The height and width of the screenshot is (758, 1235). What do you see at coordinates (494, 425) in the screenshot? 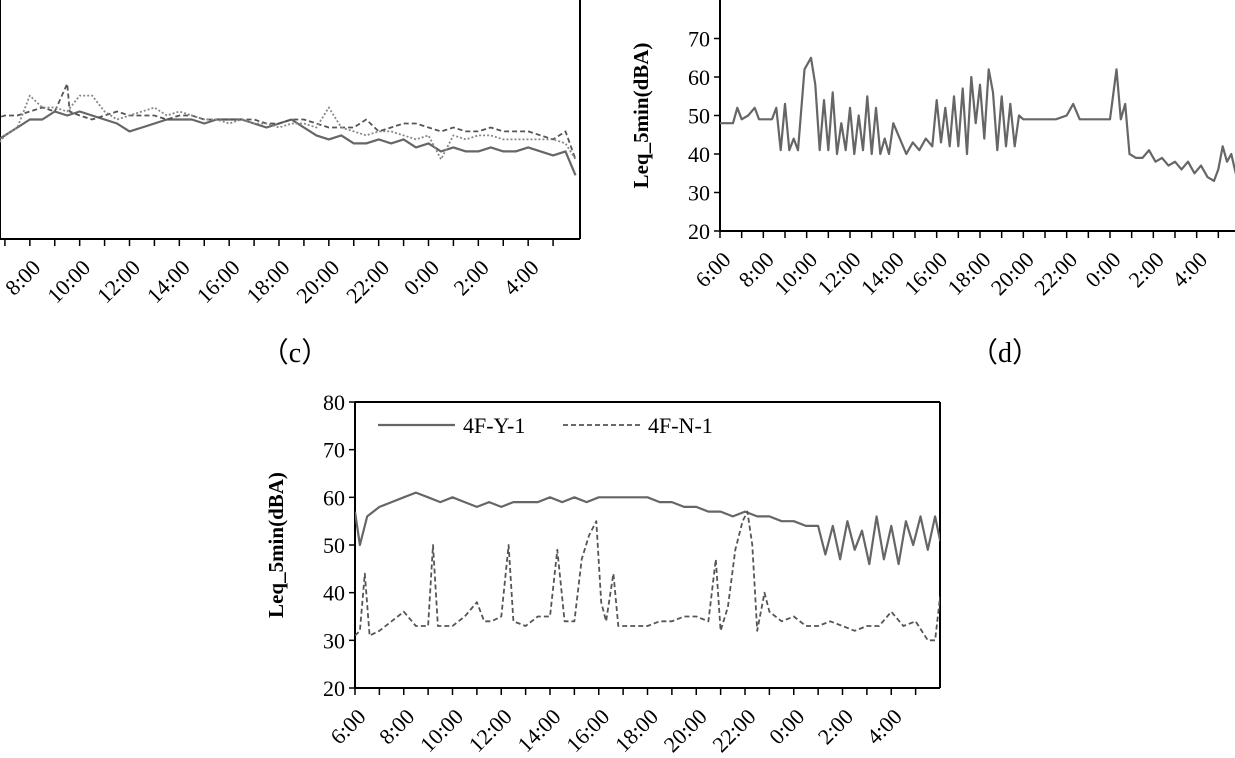
I see `legend-label: 4F-Y-1` at bounding box center [494, 425].